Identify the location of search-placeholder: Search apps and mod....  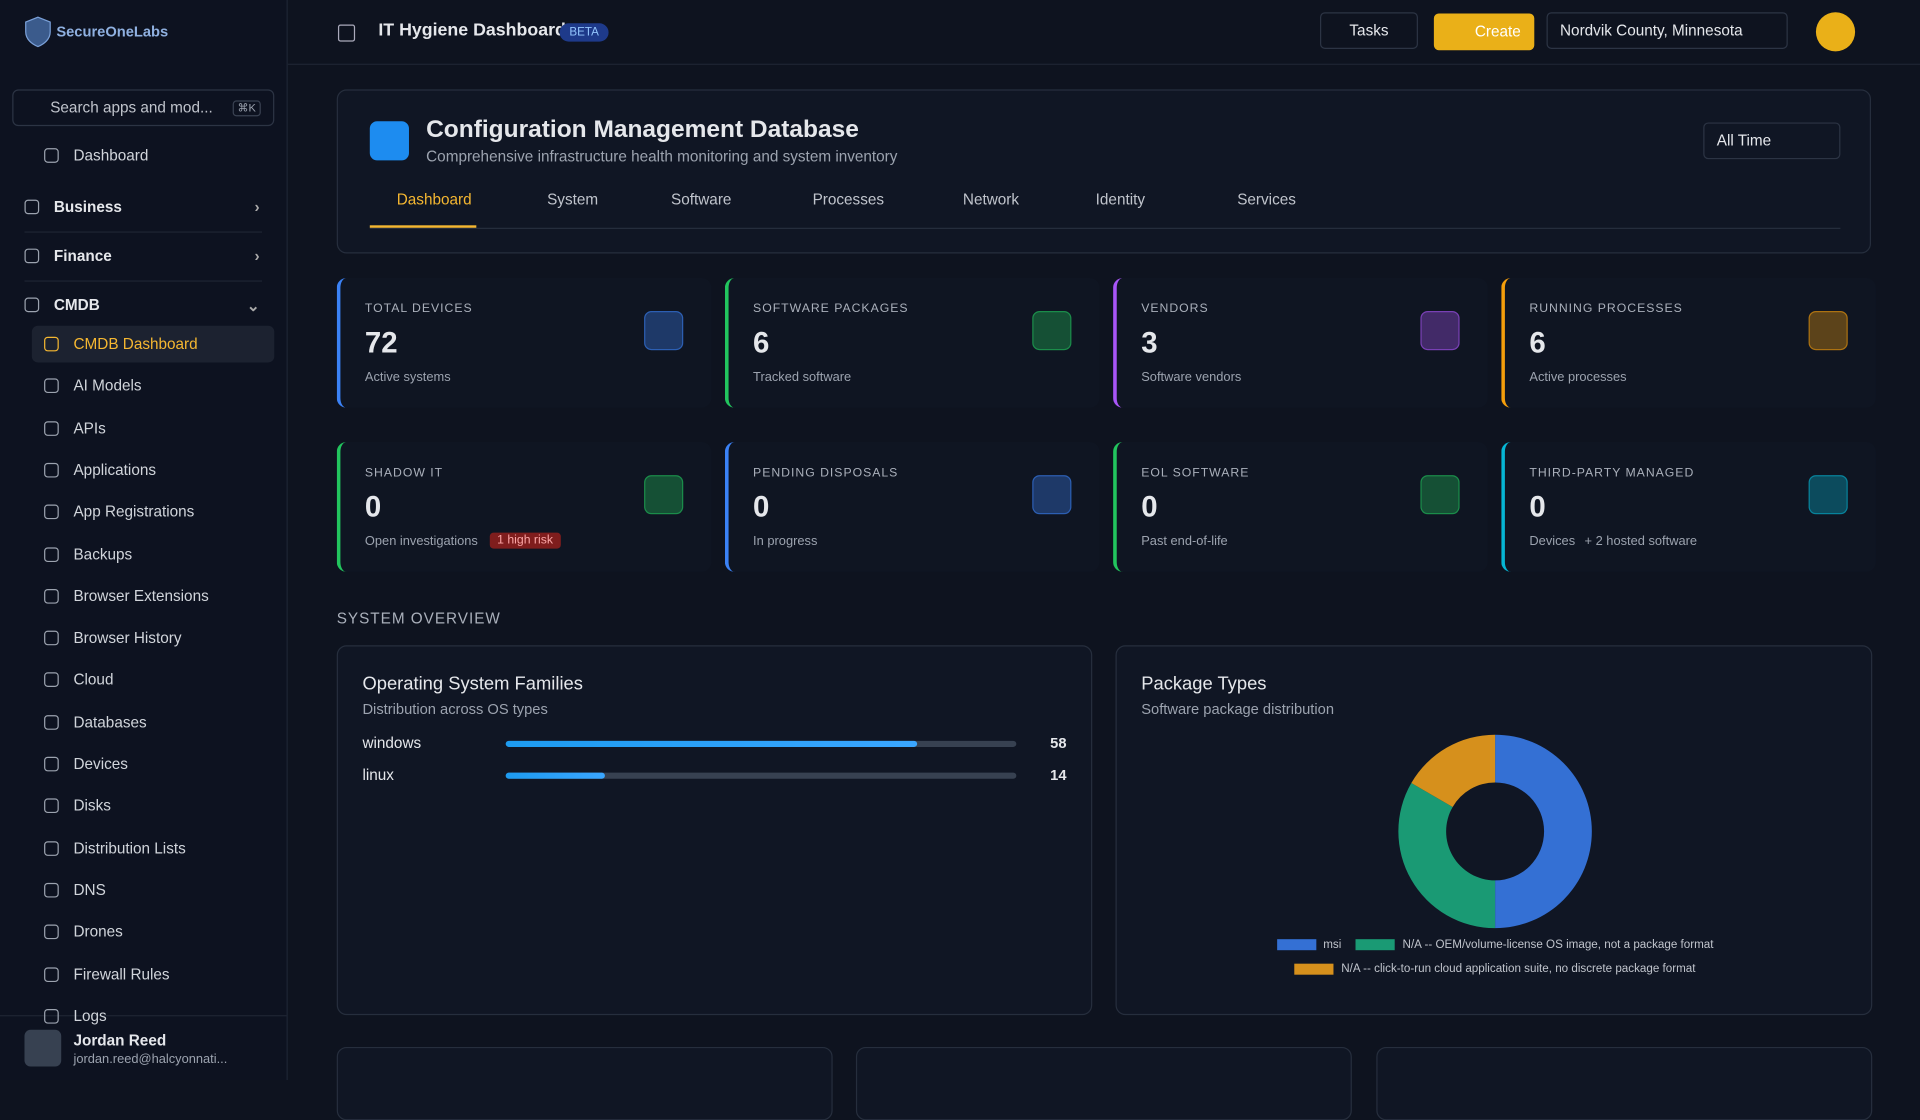
(131, 108).